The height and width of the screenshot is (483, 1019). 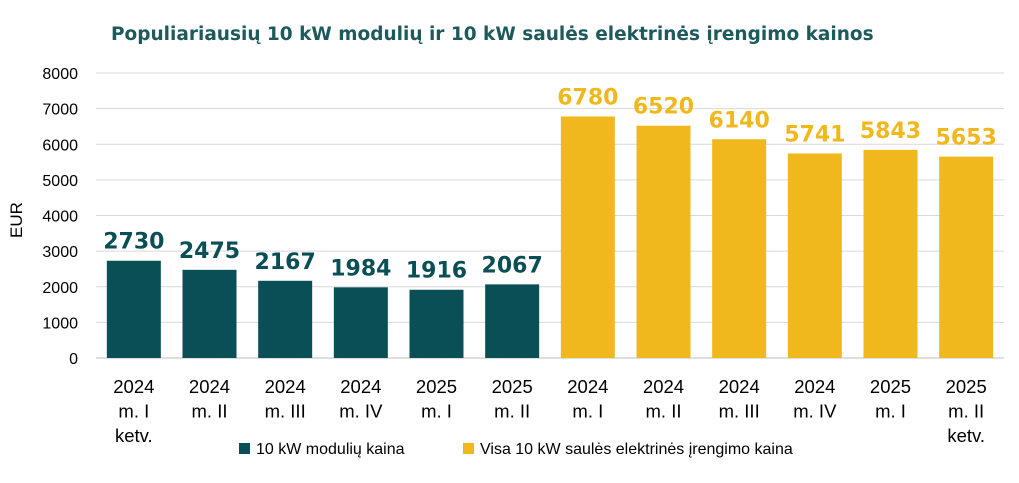 I want to click on data-label: 2730, so click(x=133, y=242).